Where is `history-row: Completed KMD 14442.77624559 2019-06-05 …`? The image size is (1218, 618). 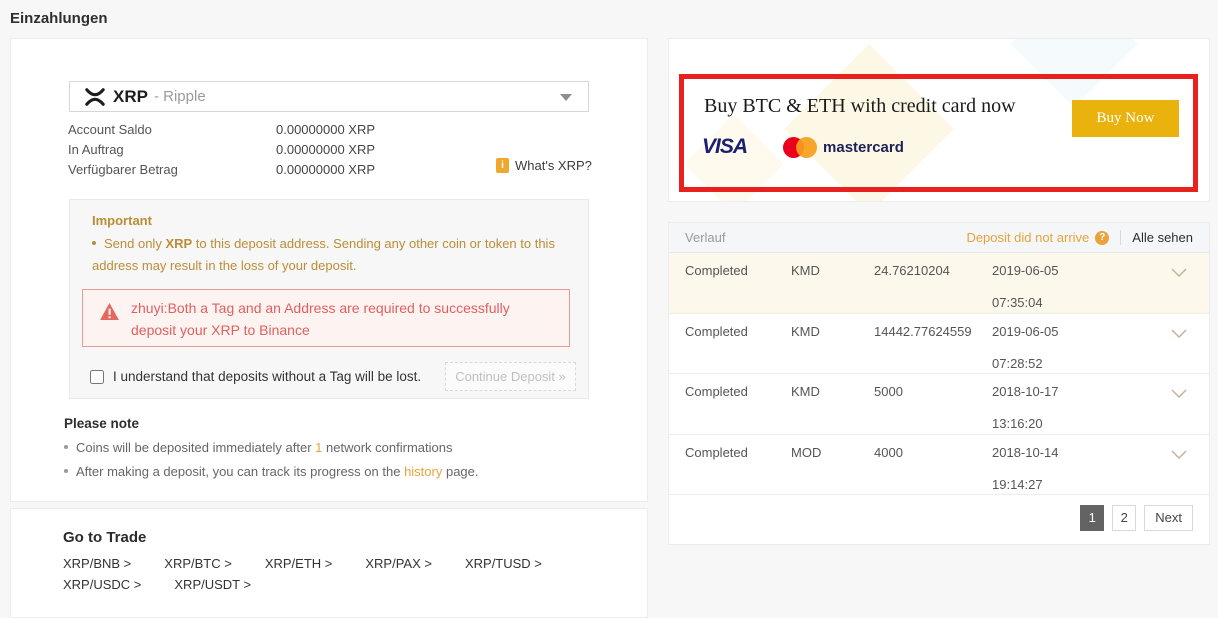 history-row: Completed KMD 14442.77624559 2019-06-05 … is located at coordinates (939, 344).